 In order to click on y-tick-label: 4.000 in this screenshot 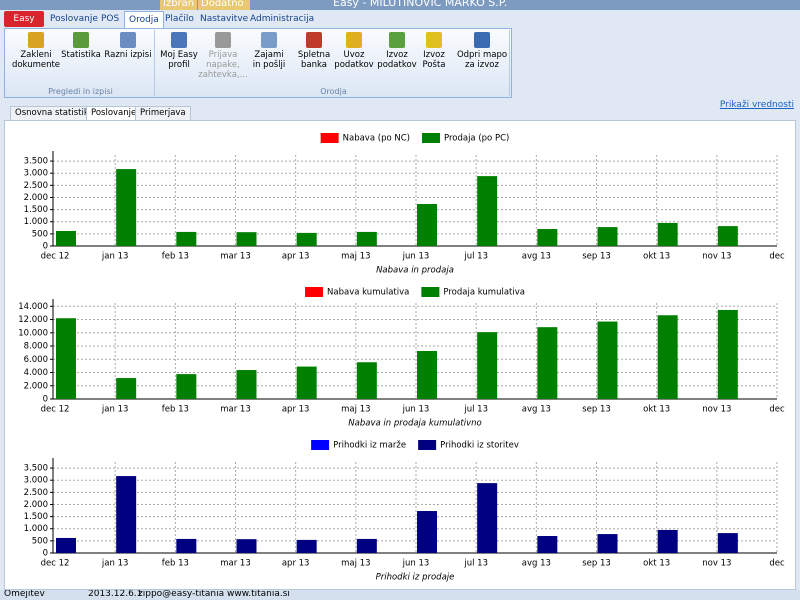, I will do `click(36, 373)`.